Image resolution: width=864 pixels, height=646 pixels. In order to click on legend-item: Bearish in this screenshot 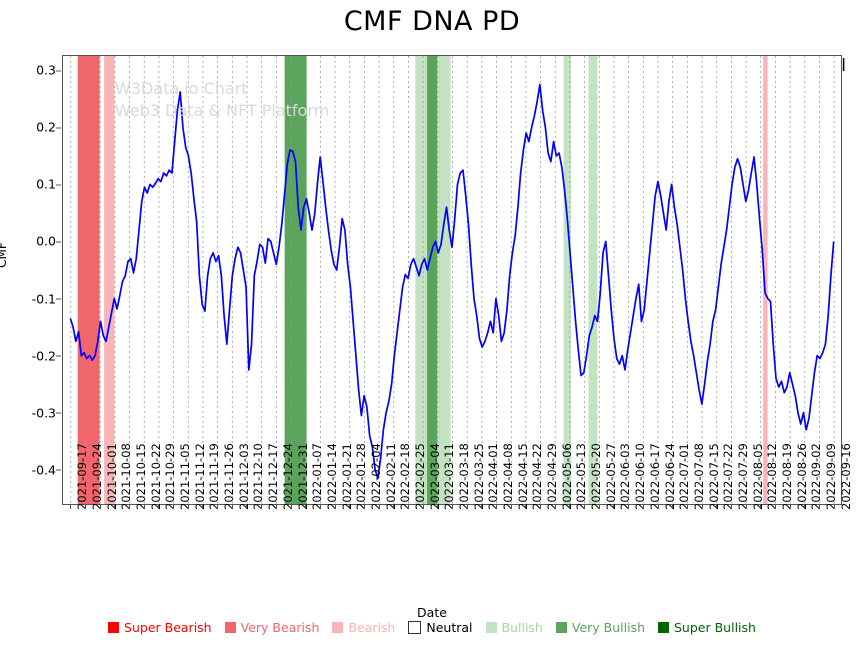, I will do `click(363, 627)`.